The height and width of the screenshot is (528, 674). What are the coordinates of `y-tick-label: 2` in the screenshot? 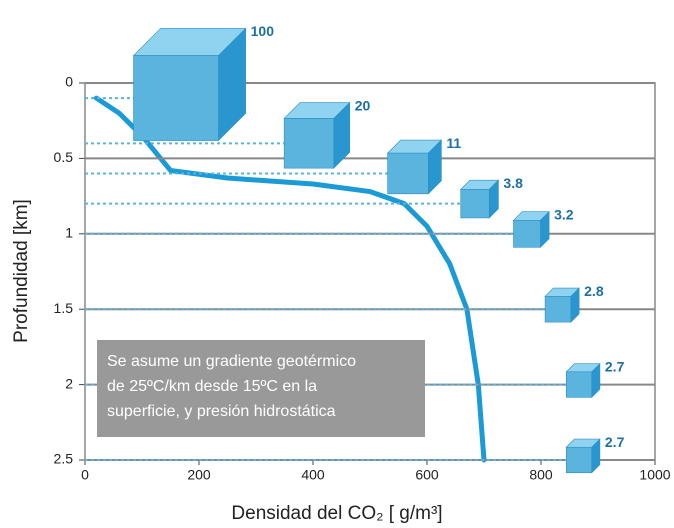 It's located at (69, 383).